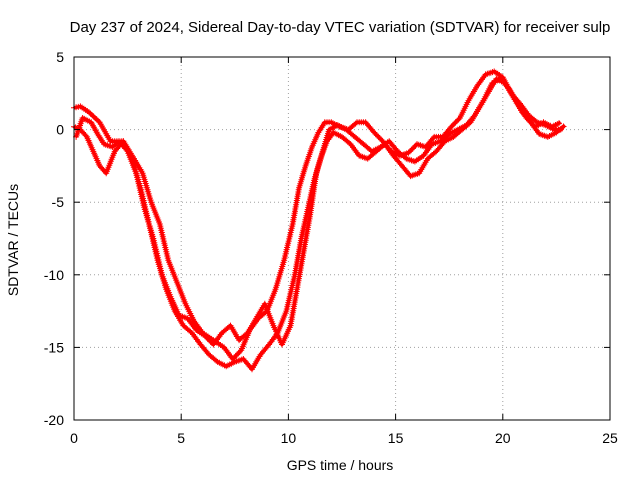 The height and width of the screenshot is (480, 640). Describe the element at coordinates (289, 438) in the screenshot. I see `x-tick-label: 10` at that location.